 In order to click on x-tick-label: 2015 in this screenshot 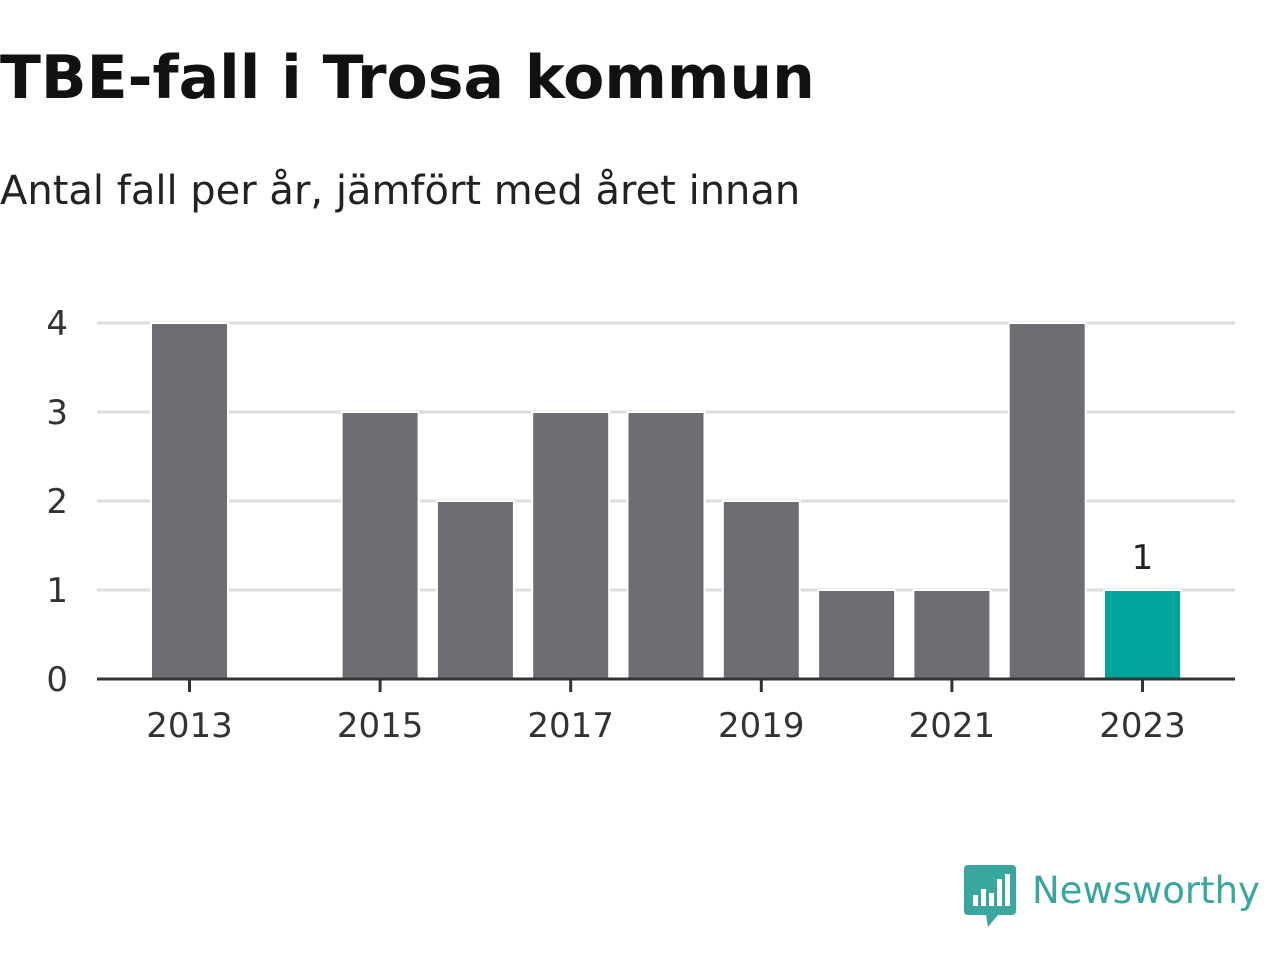, I will do `click(380, 726)`.